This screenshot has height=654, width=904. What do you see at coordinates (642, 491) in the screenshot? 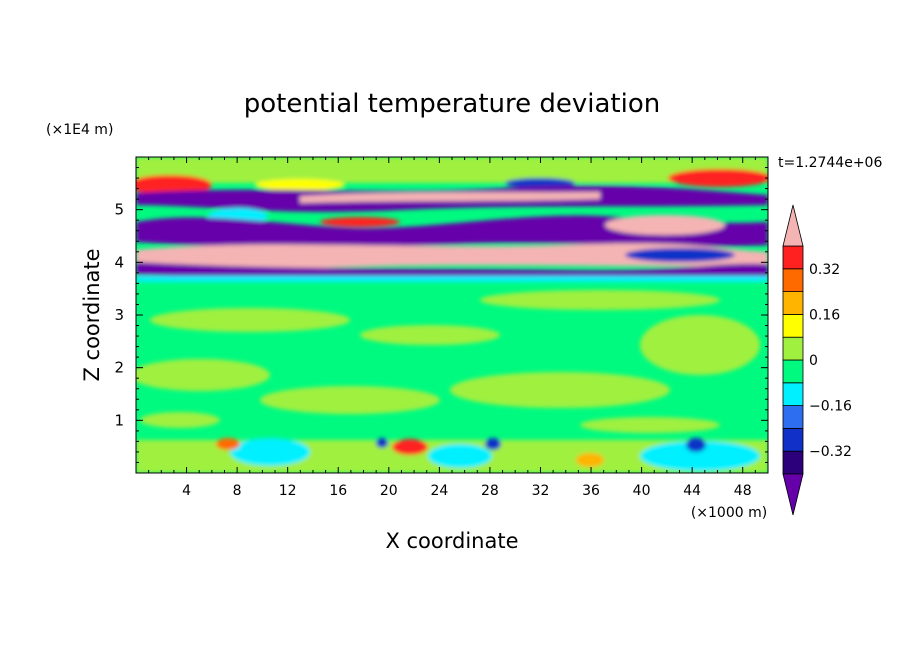
I see `x-tick-label: 40` at bounding box center [642, 491].